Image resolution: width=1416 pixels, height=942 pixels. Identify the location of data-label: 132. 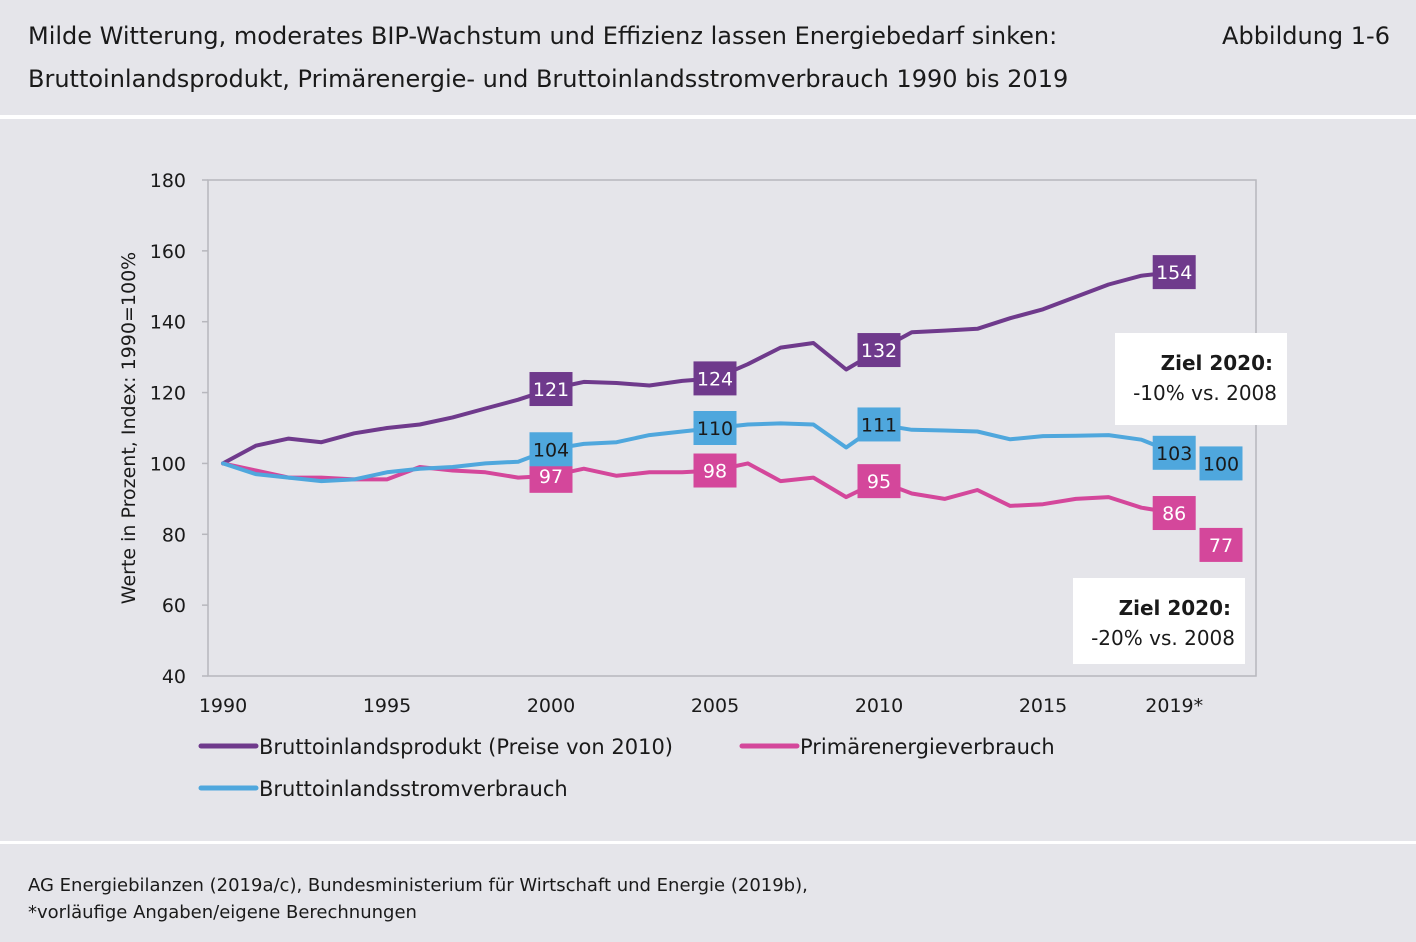
(879, 351).